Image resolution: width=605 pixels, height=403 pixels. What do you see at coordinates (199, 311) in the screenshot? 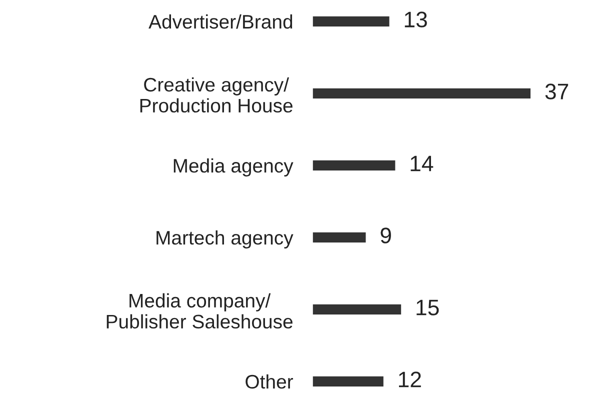
I see `y-tick-label: Media company/ Publisher Saleshouse` at bounding box center [199, 311].